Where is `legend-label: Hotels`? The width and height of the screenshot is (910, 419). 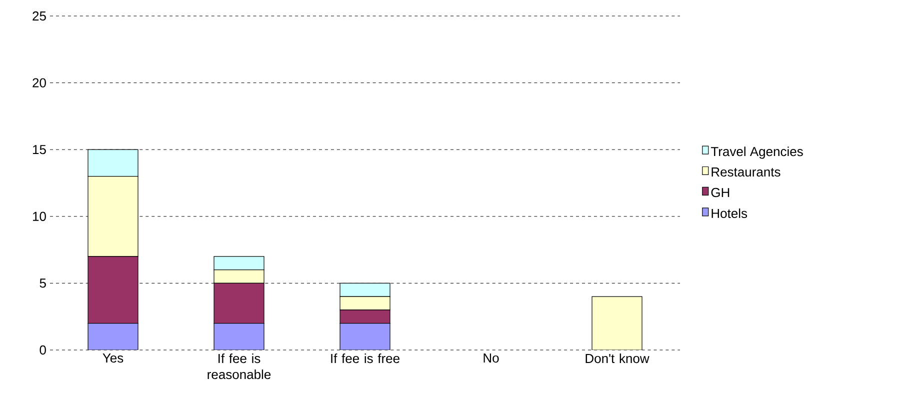
legend-label: Hotels is located at coordinates (730, 213).